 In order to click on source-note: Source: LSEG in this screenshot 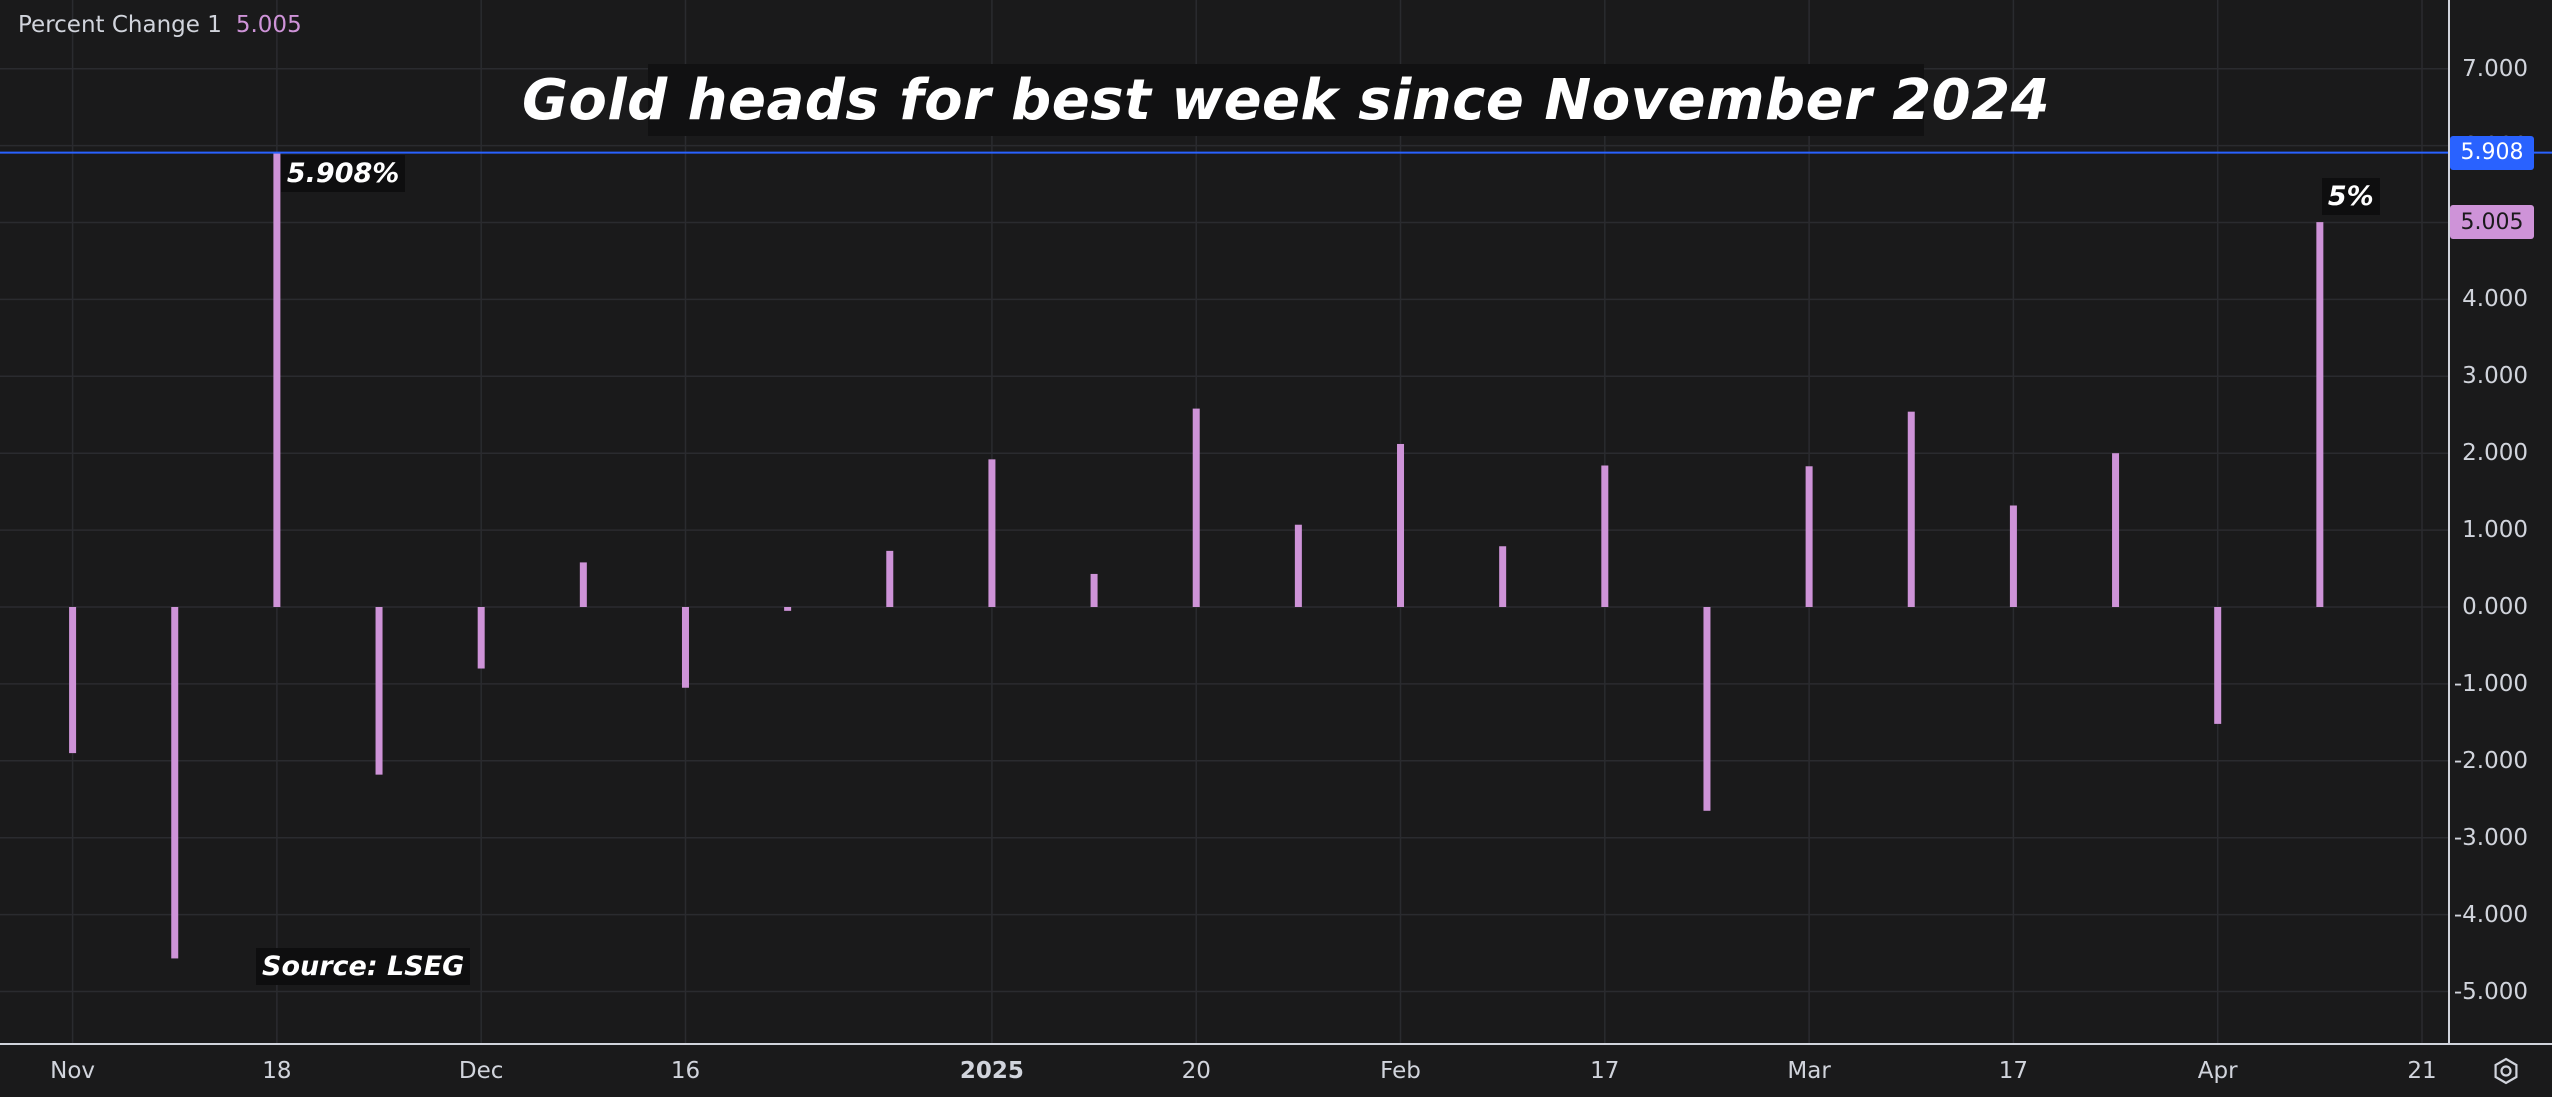, I will do `click(363, 966)`.